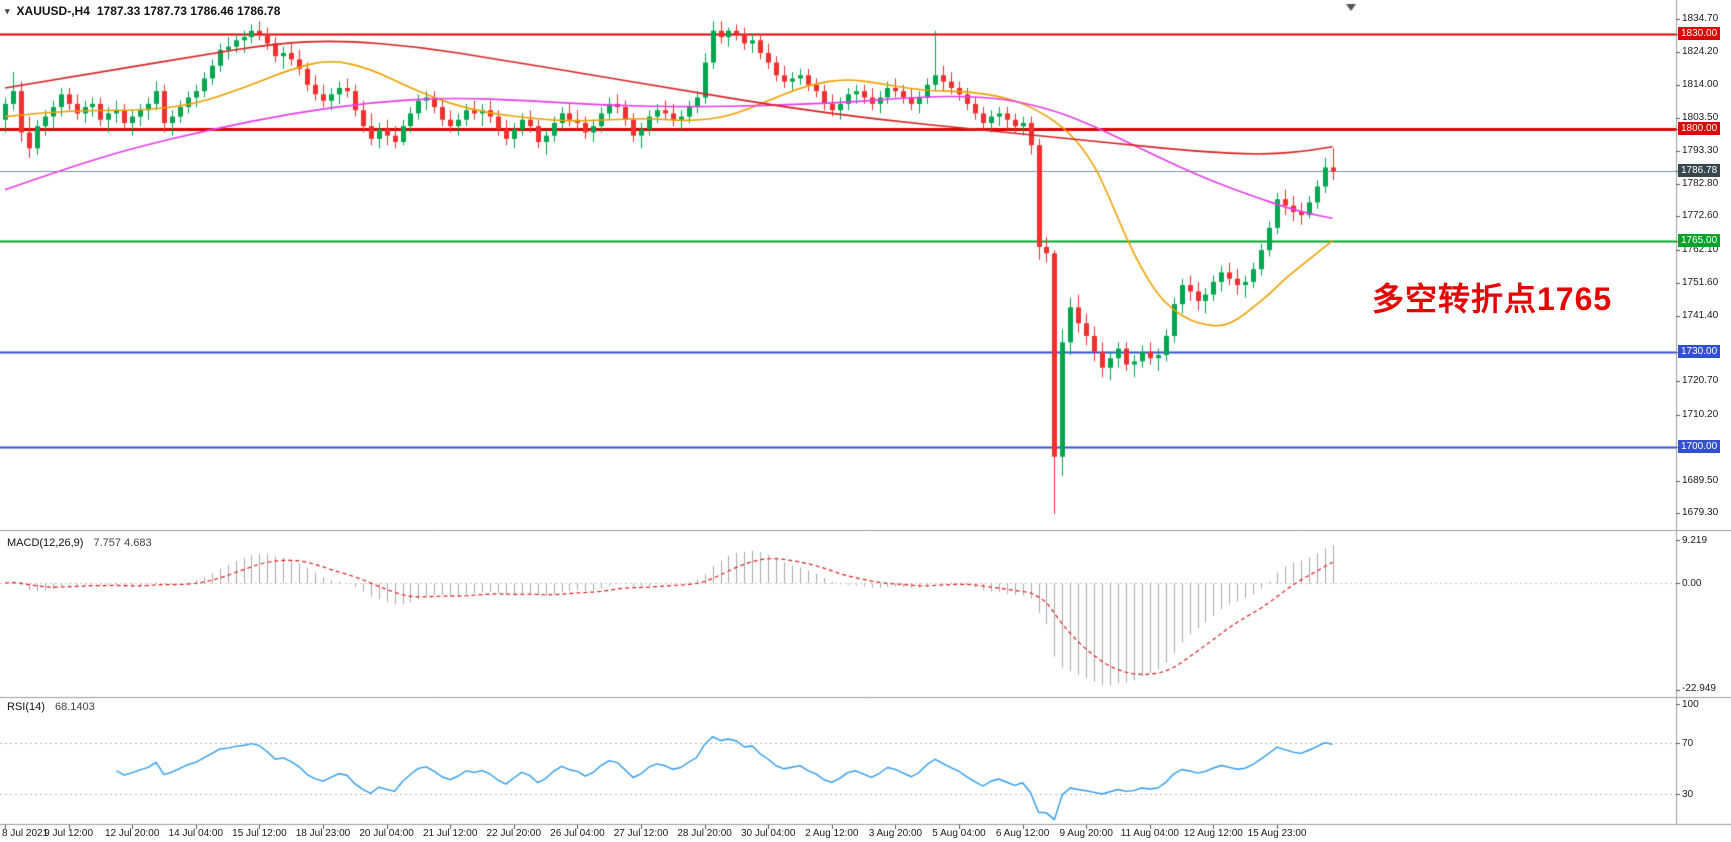  I want to click on price-axis-label: 1803.50, so click(1700, 118).